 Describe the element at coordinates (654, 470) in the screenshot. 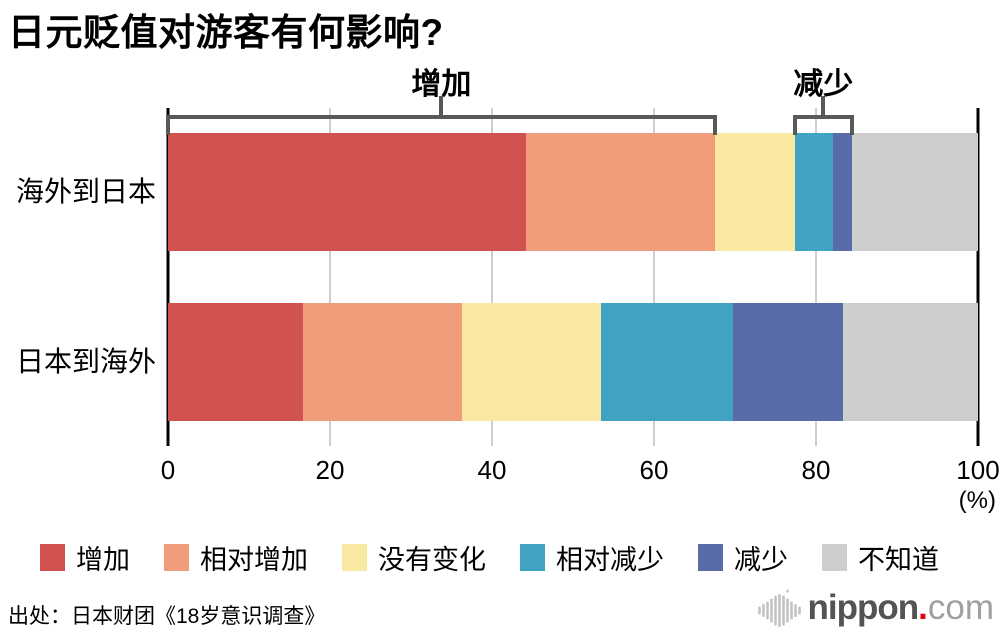

I see `x-tick-60: 60` at that location.